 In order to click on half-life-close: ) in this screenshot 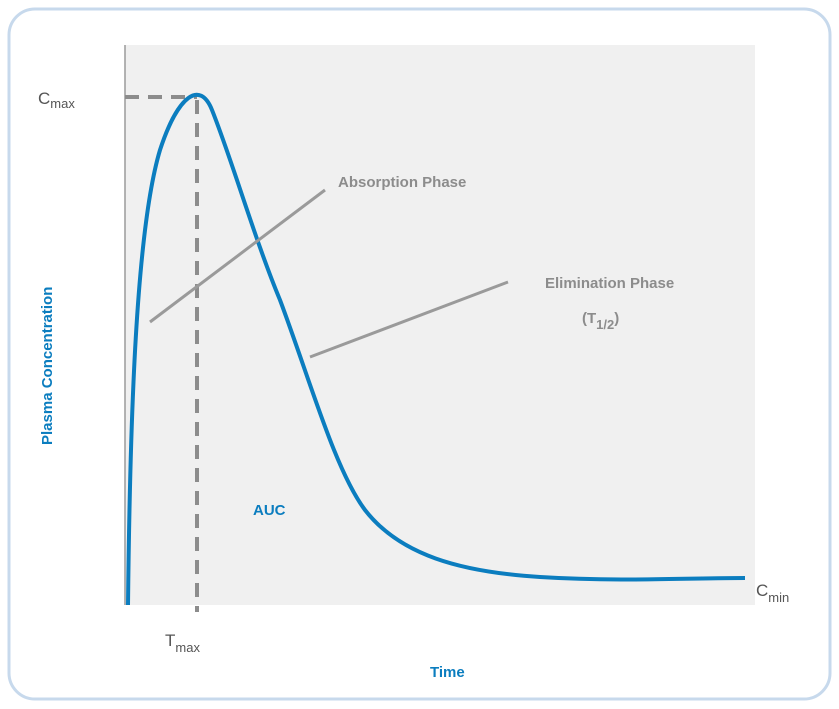, I will do `click(616, 318)`.